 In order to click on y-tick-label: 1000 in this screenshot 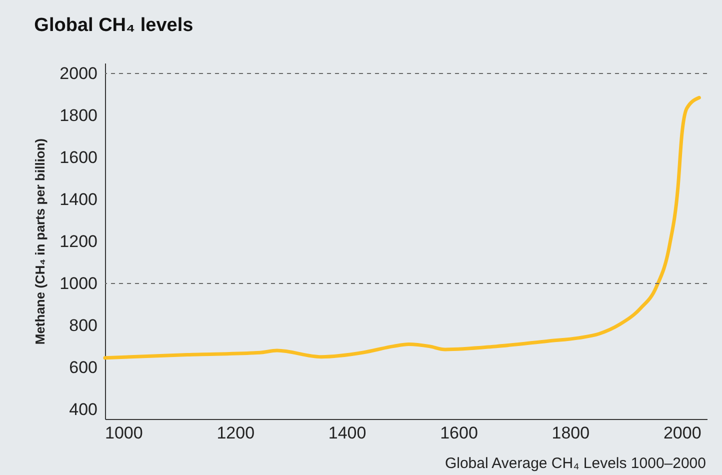, I will do `click(79, 284)`.